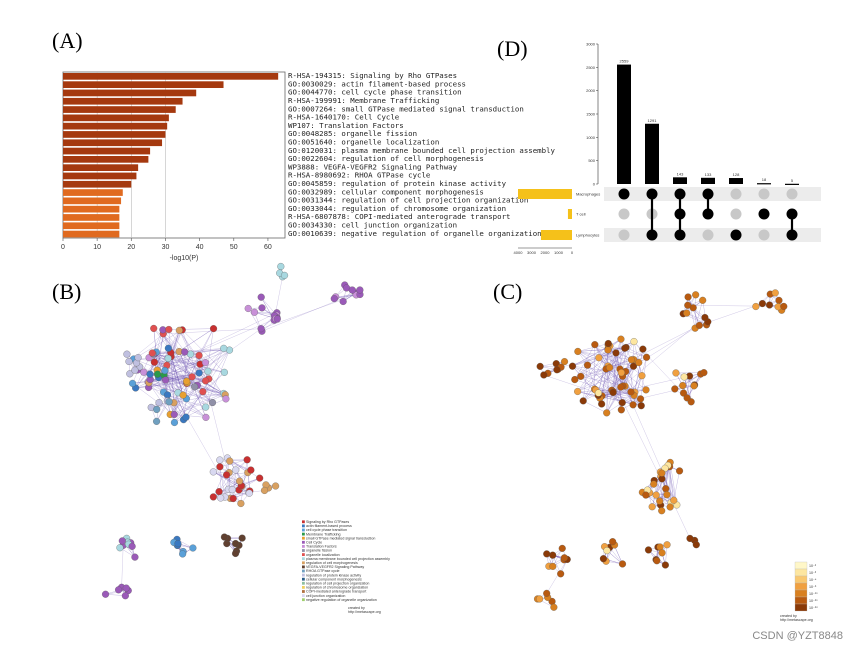 The image size is (855, 650). I want to click on legend-label: 10⁻²⁰, so click(813, 601).